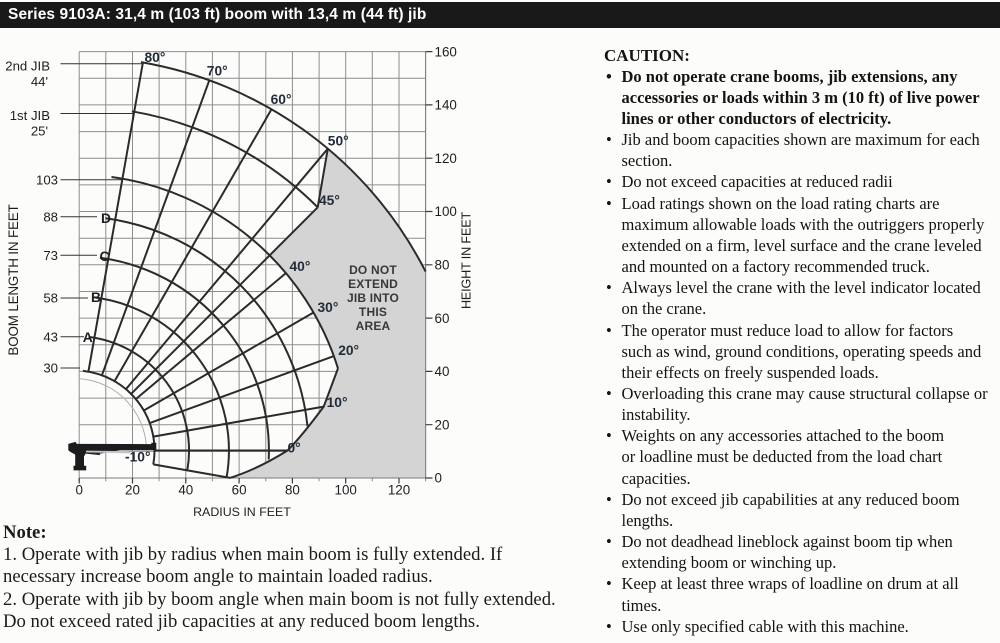  Describe the element at coordinates (348, 350) in the screenshot. I see `svg-text: 20°` at that location.